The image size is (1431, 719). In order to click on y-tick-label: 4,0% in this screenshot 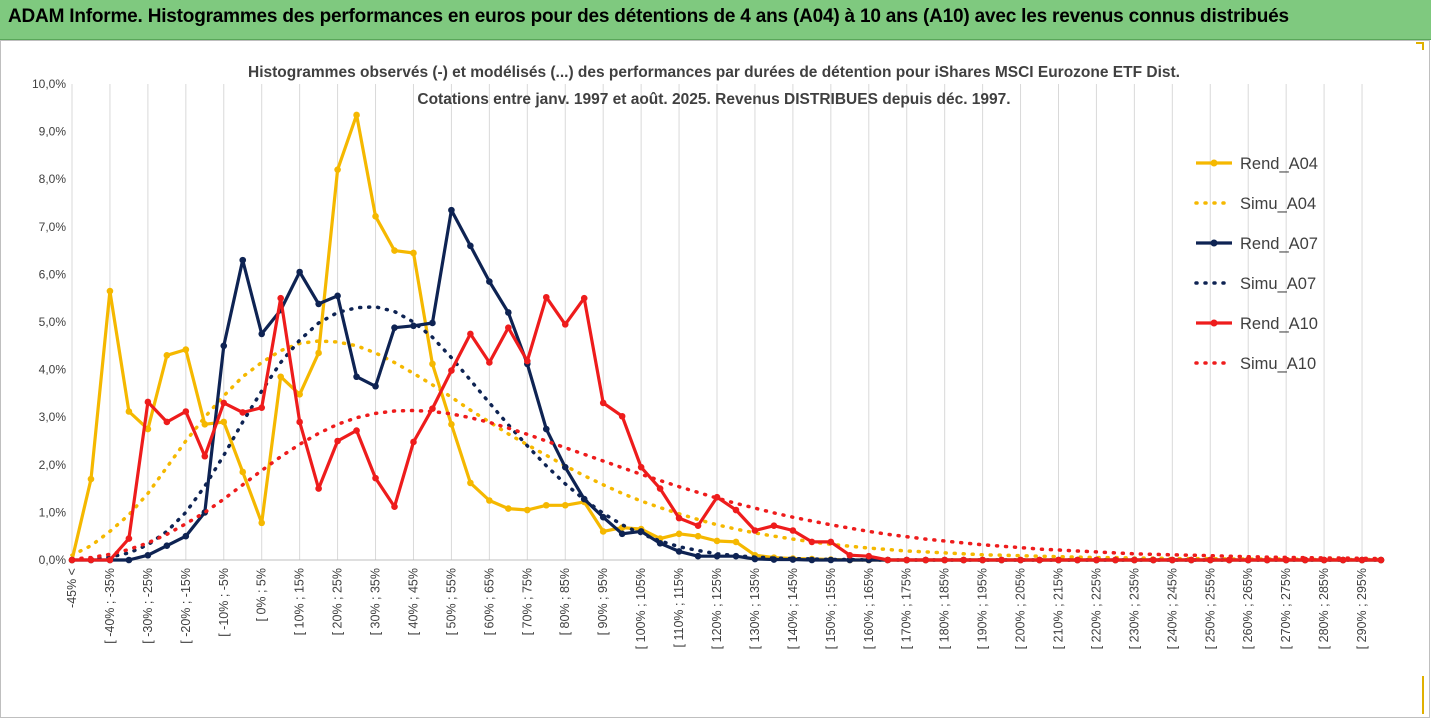, I will do `click(53, 370)`.